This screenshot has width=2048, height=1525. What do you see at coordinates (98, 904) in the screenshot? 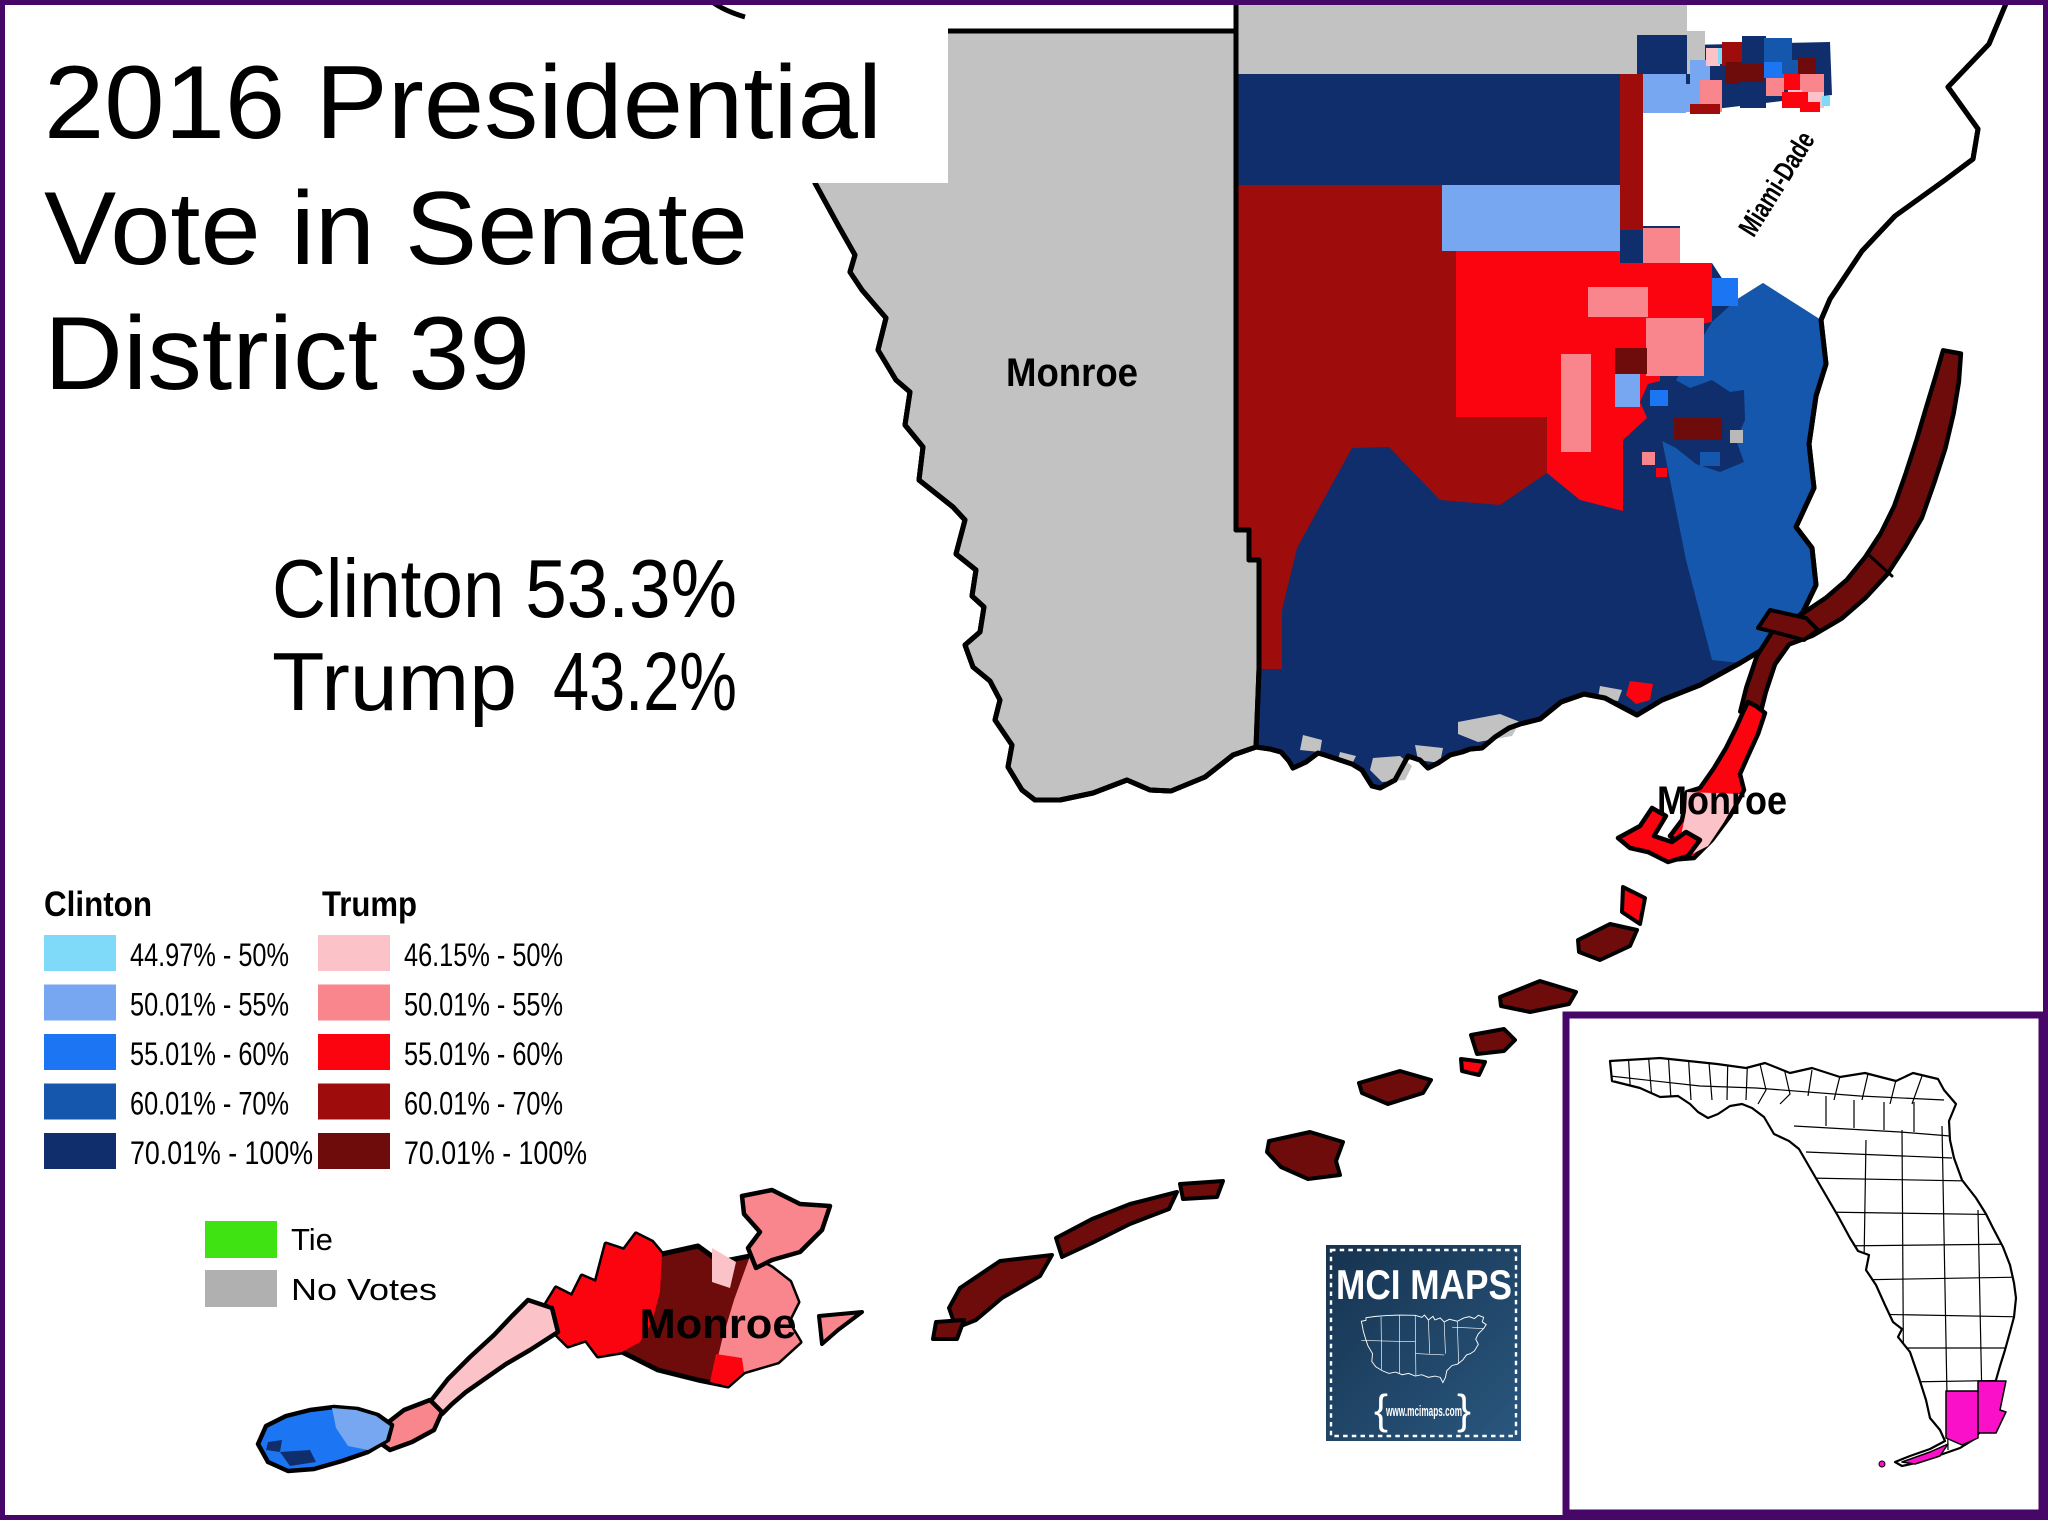
I see `svg-text: Clinton` at bounding box center [98, 904].